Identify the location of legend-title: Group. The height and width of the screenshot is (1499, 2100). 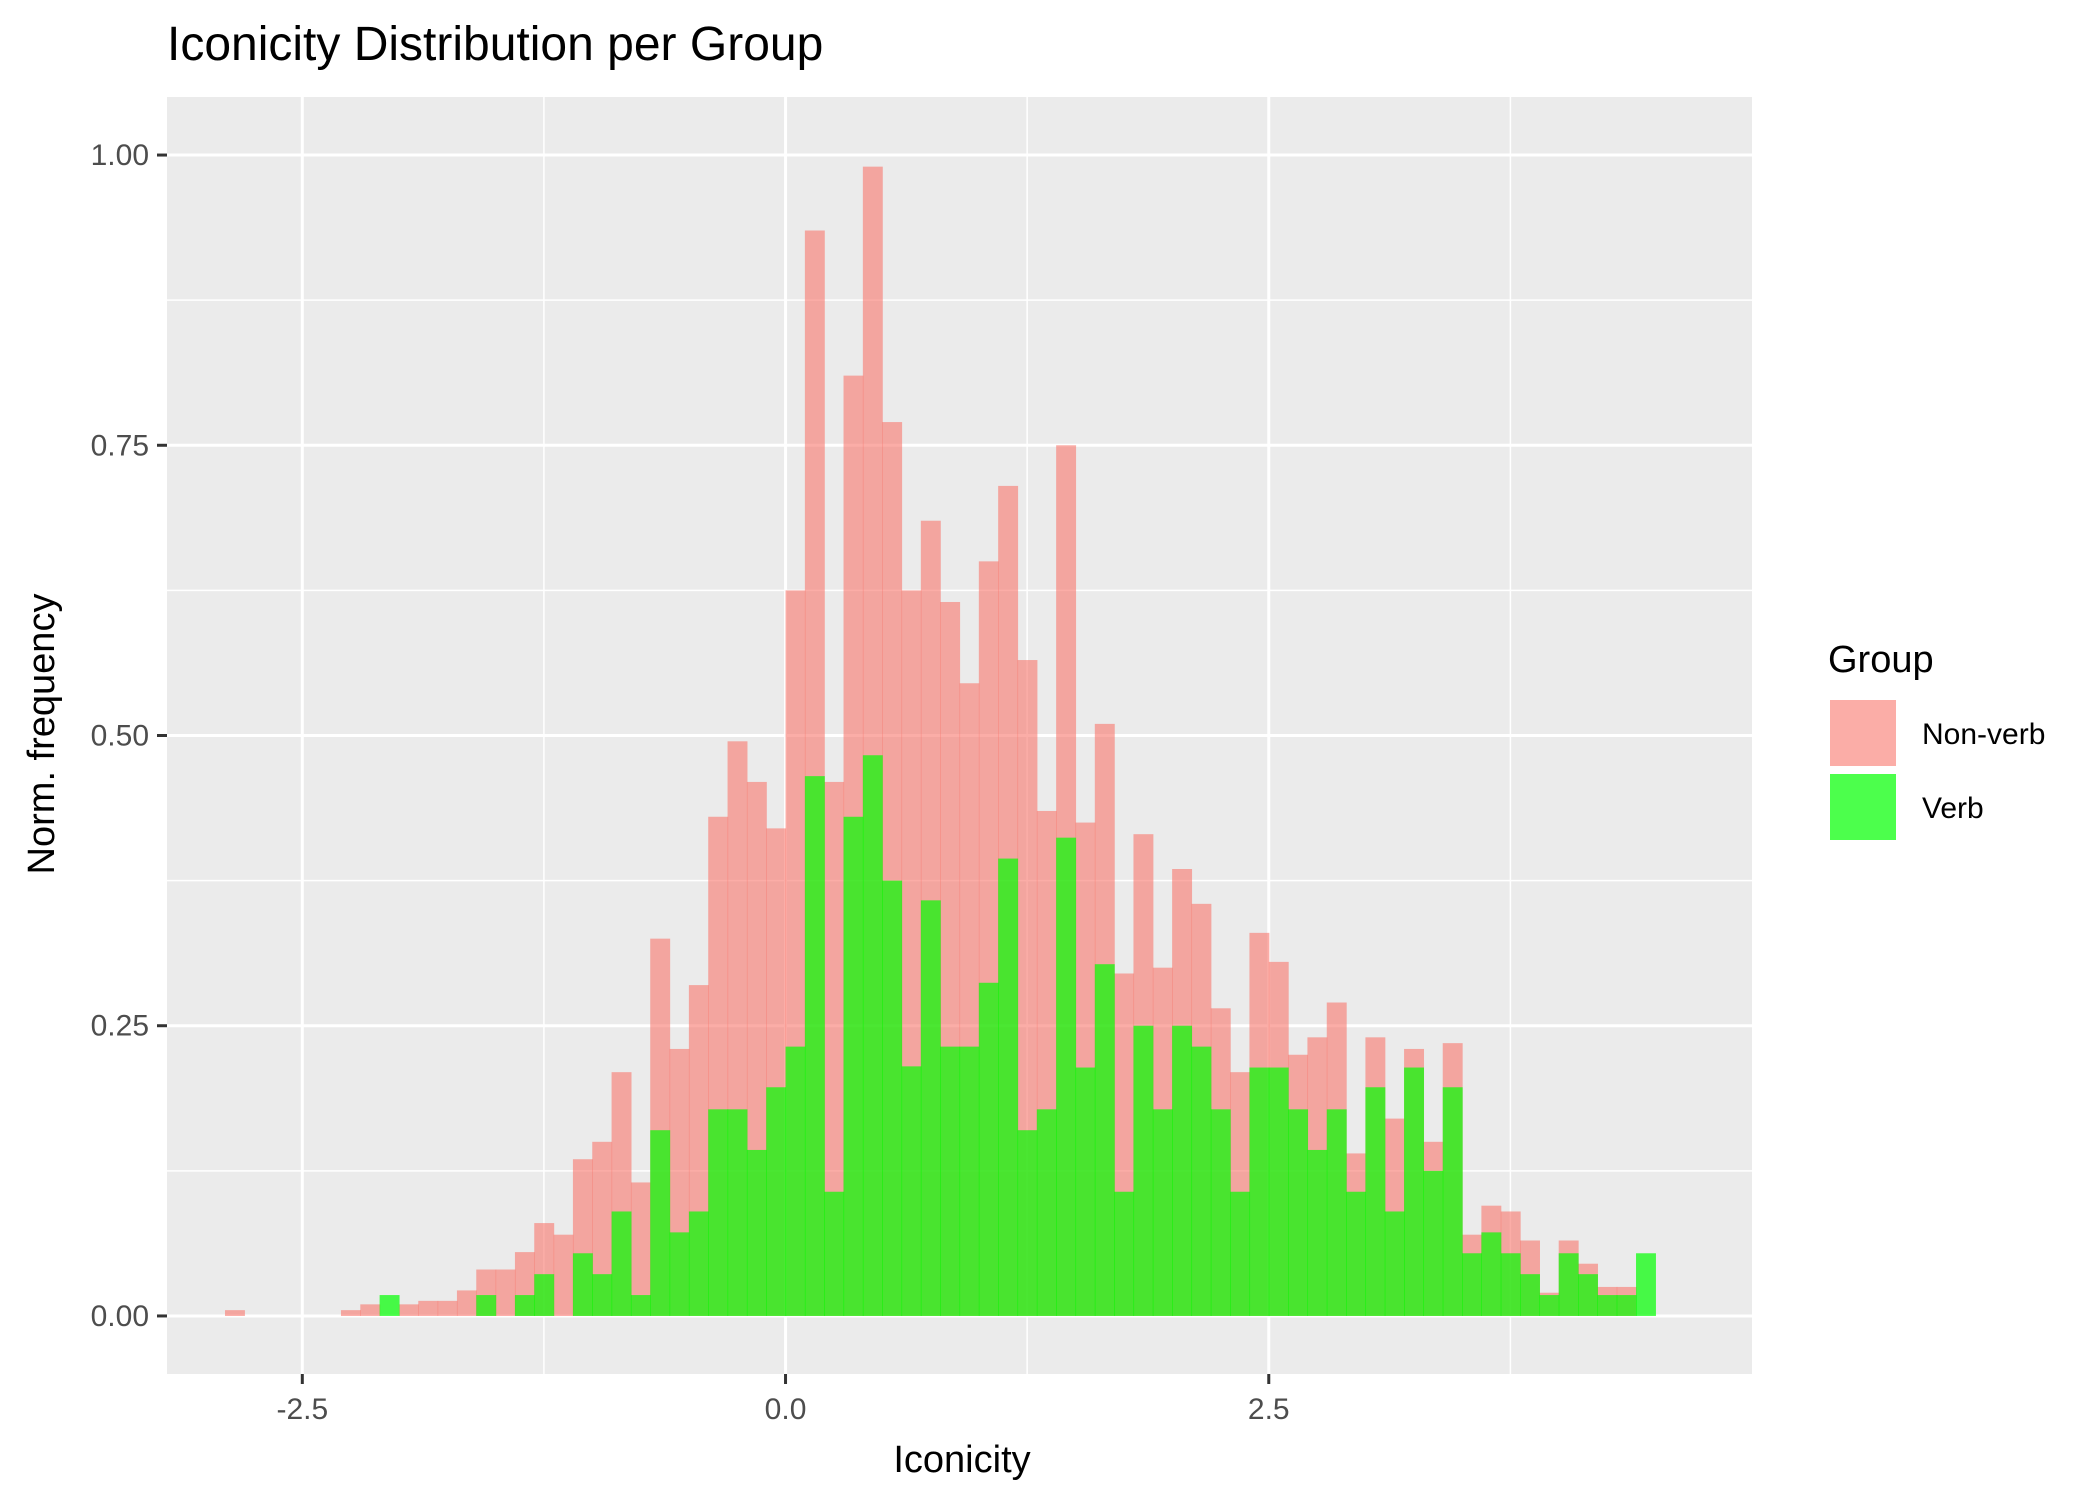
(1881, 660).